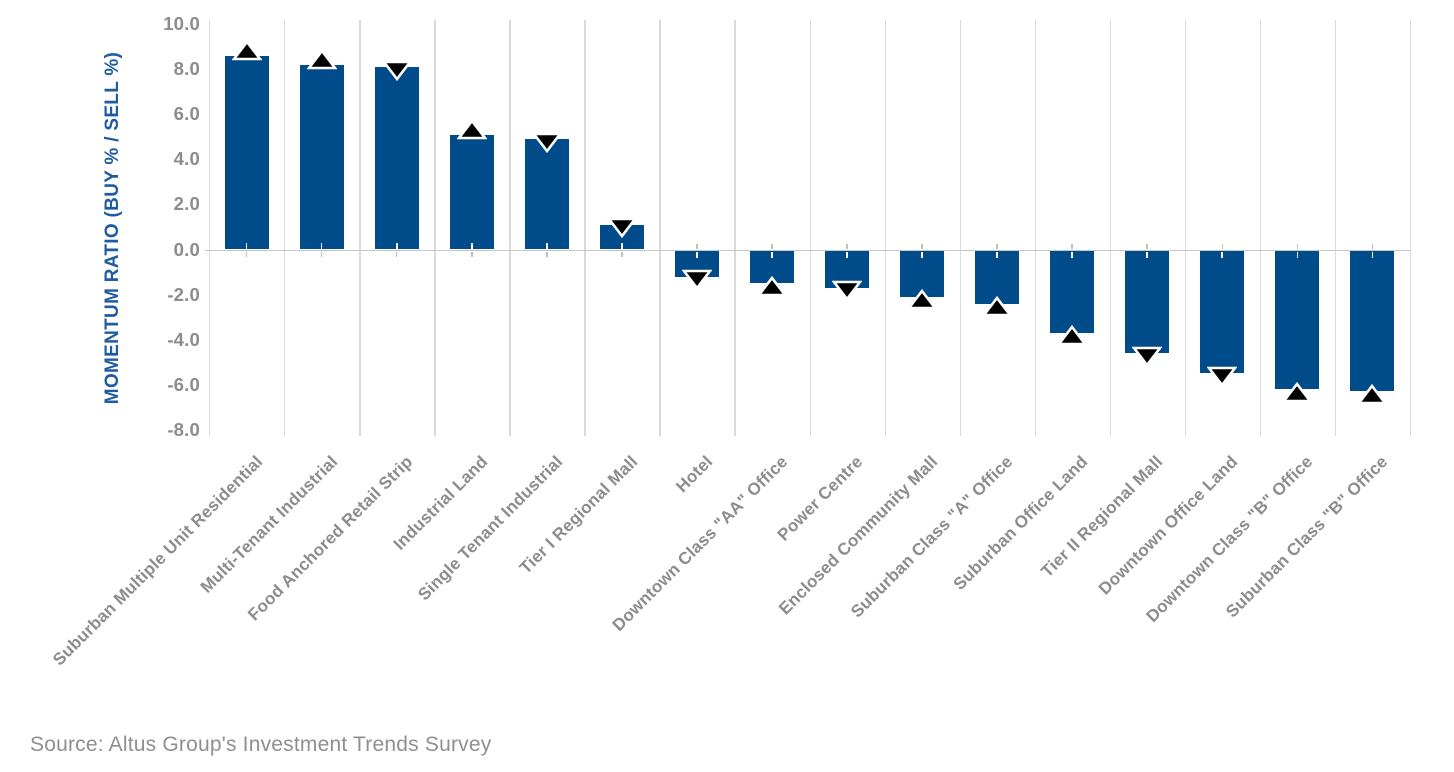  Describe the element at coordinates (546, 194) in the screenshot. I see `bar-single-tenant-industrial` at that location.